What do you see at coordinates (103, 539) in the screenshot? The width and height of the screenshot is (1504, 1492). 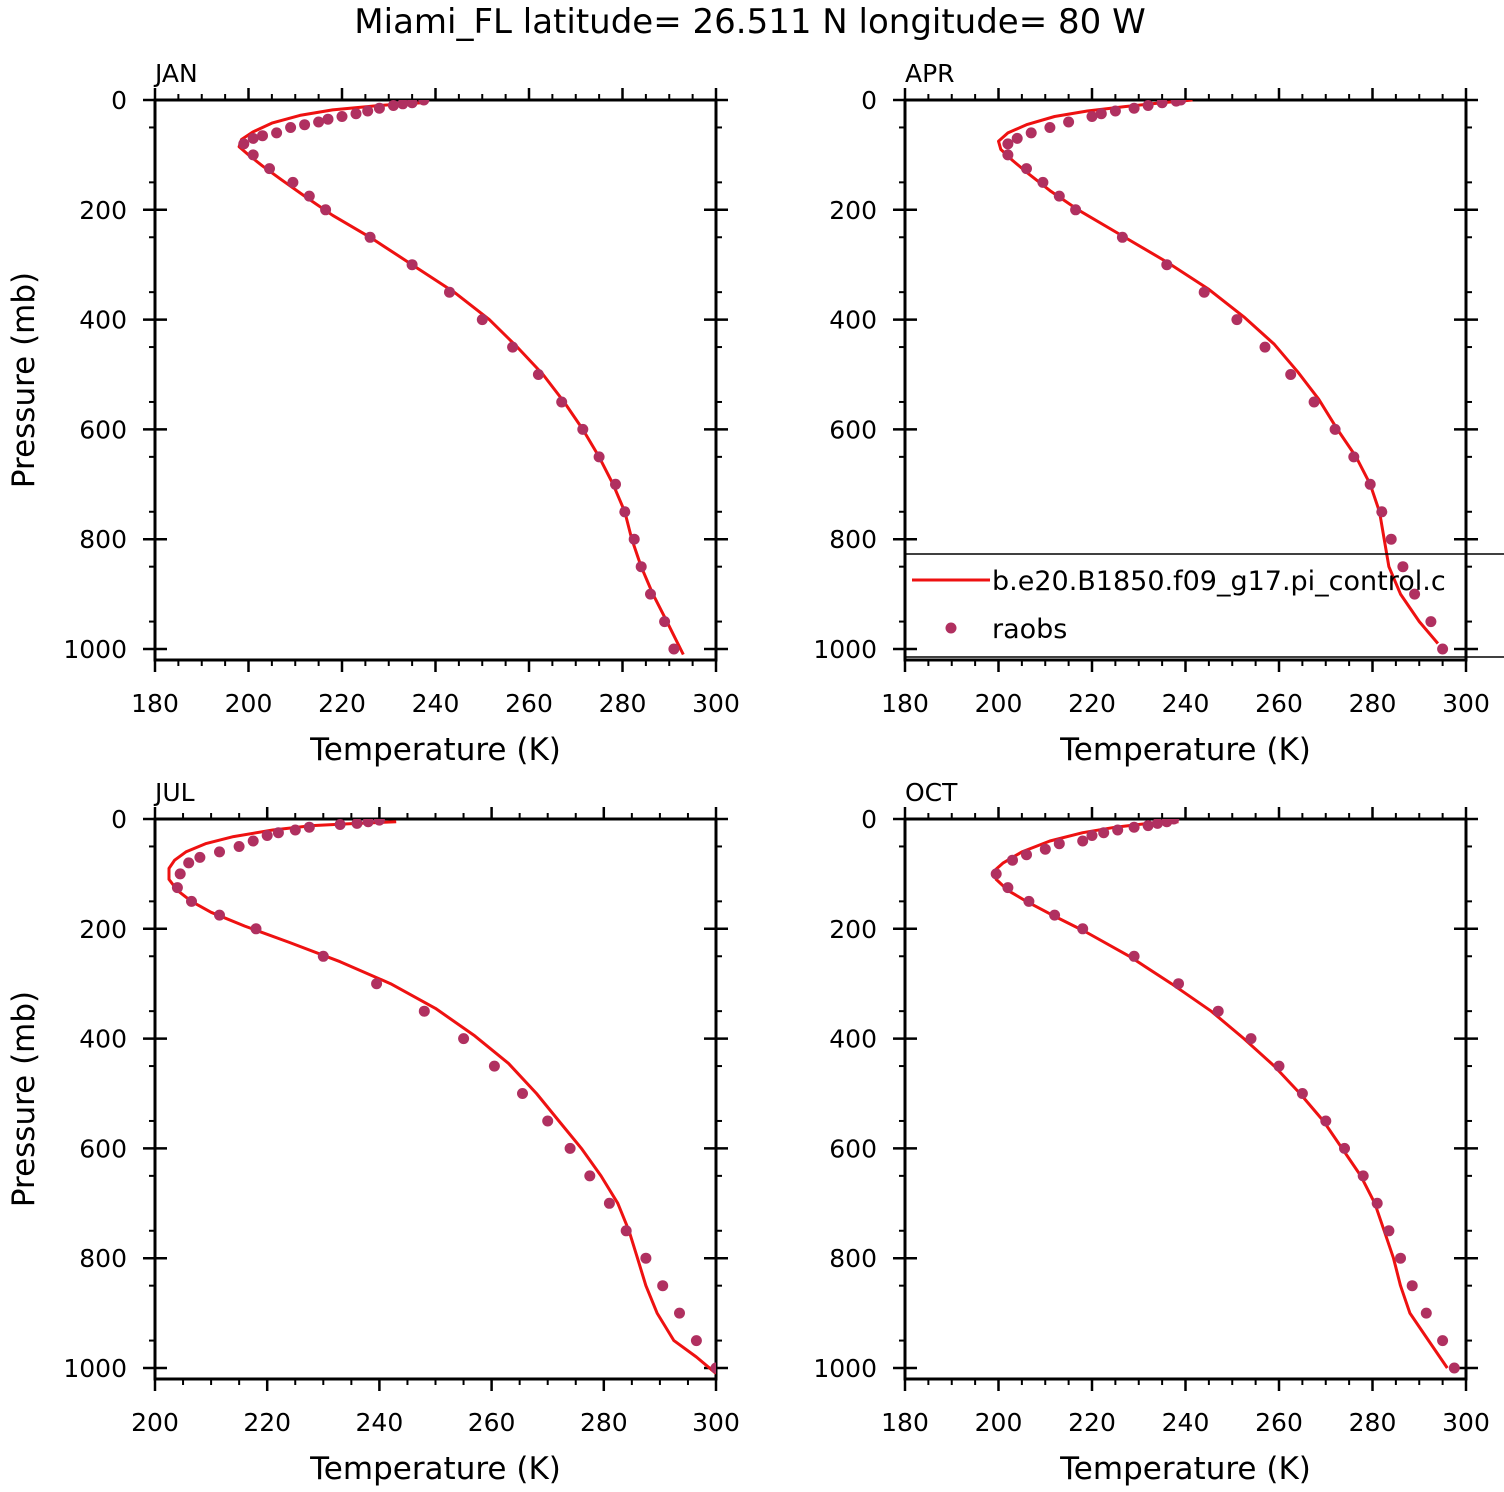 I see `y-tick-label: 800` at bounding box center [103, 539].